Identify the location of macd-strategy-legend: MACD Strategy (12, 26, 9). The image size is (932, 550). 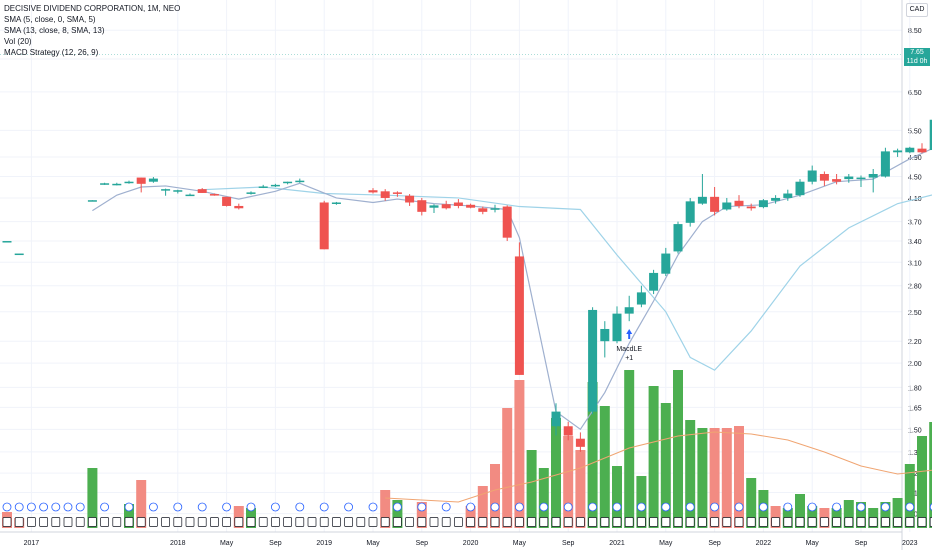
(51, 52).